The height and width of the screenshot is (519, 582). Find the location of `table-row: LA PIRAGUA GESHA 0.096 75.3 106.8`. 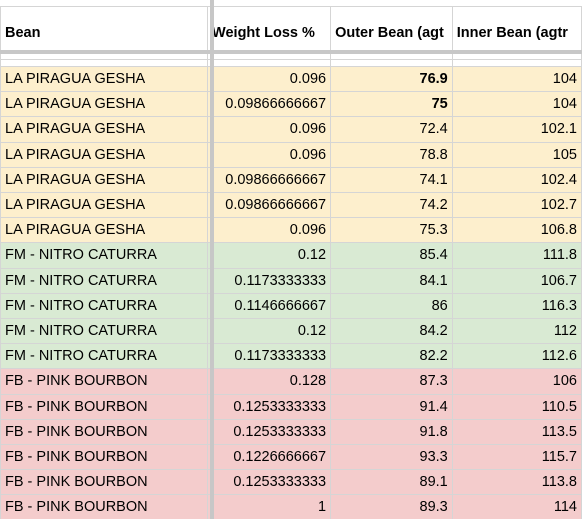

table-row: LA PIRAGUA GESHA 0.096 75.3 106.8 is located at coordinates (291, 230).